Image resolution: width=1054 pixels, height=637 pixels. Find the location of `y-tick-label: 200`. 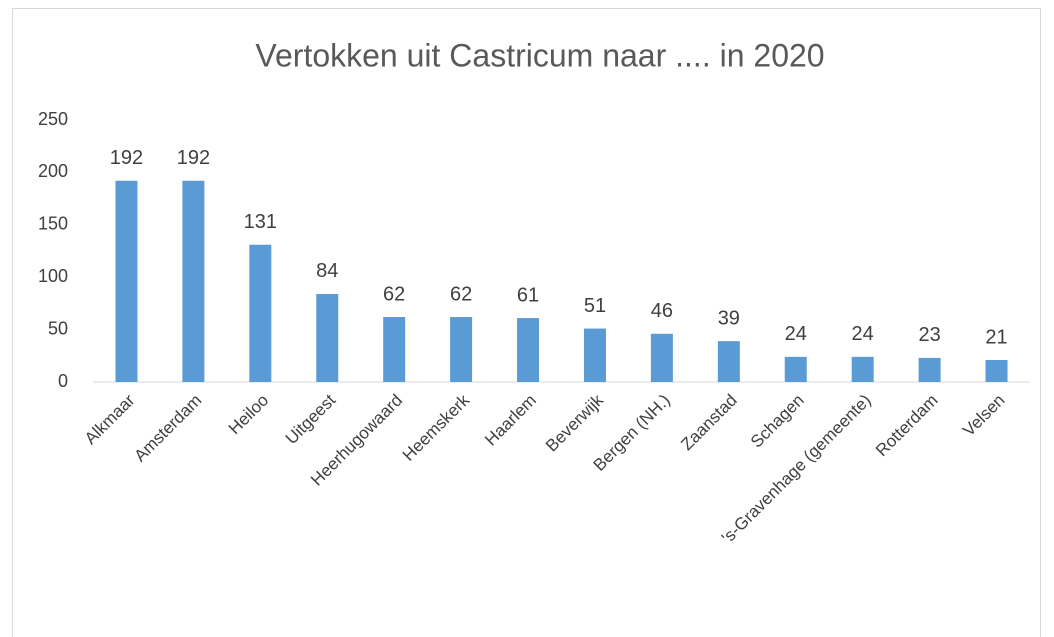

y-tick-label: 200 is located at coordinates (53, 171).